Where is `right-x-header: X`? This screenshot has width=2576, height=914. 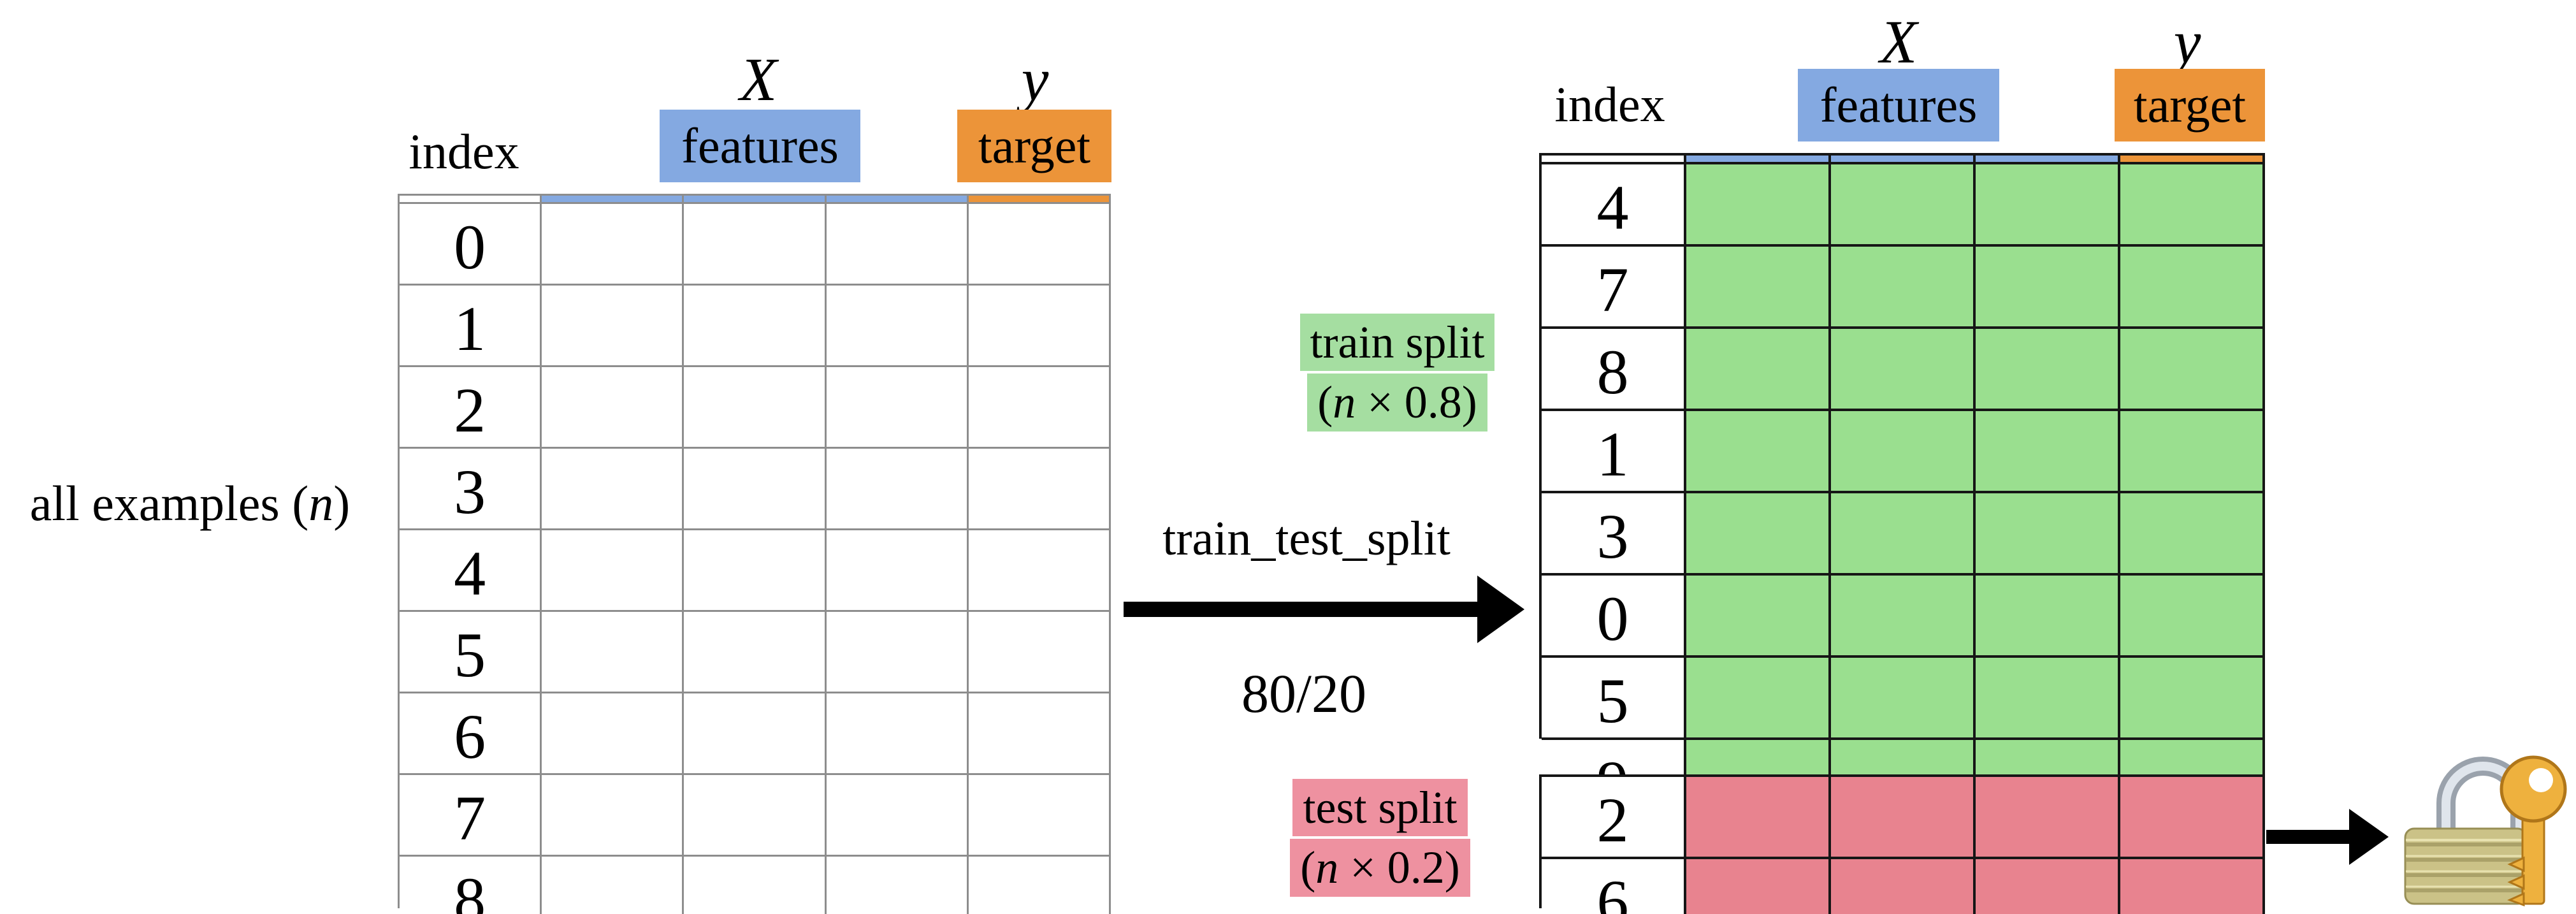
right-x-header: X is located at coordinates (1898, 42).